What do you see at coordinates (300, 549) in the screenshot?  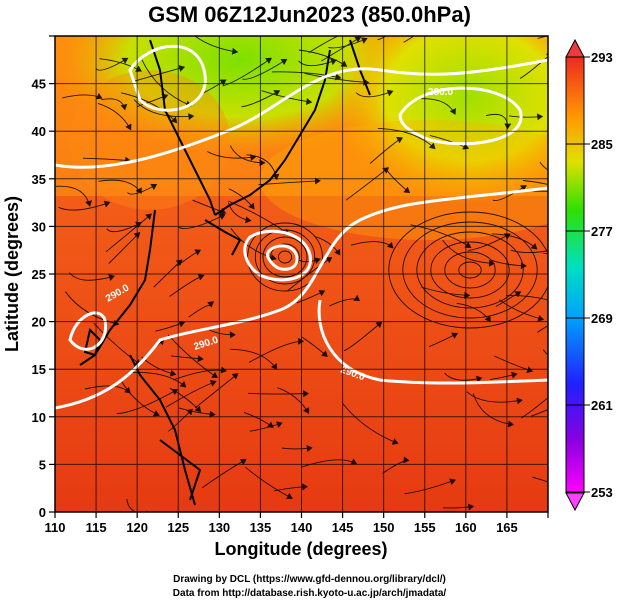 I see `x-axis-title: Longitude (degrees)` at bounding box center [300, 549].